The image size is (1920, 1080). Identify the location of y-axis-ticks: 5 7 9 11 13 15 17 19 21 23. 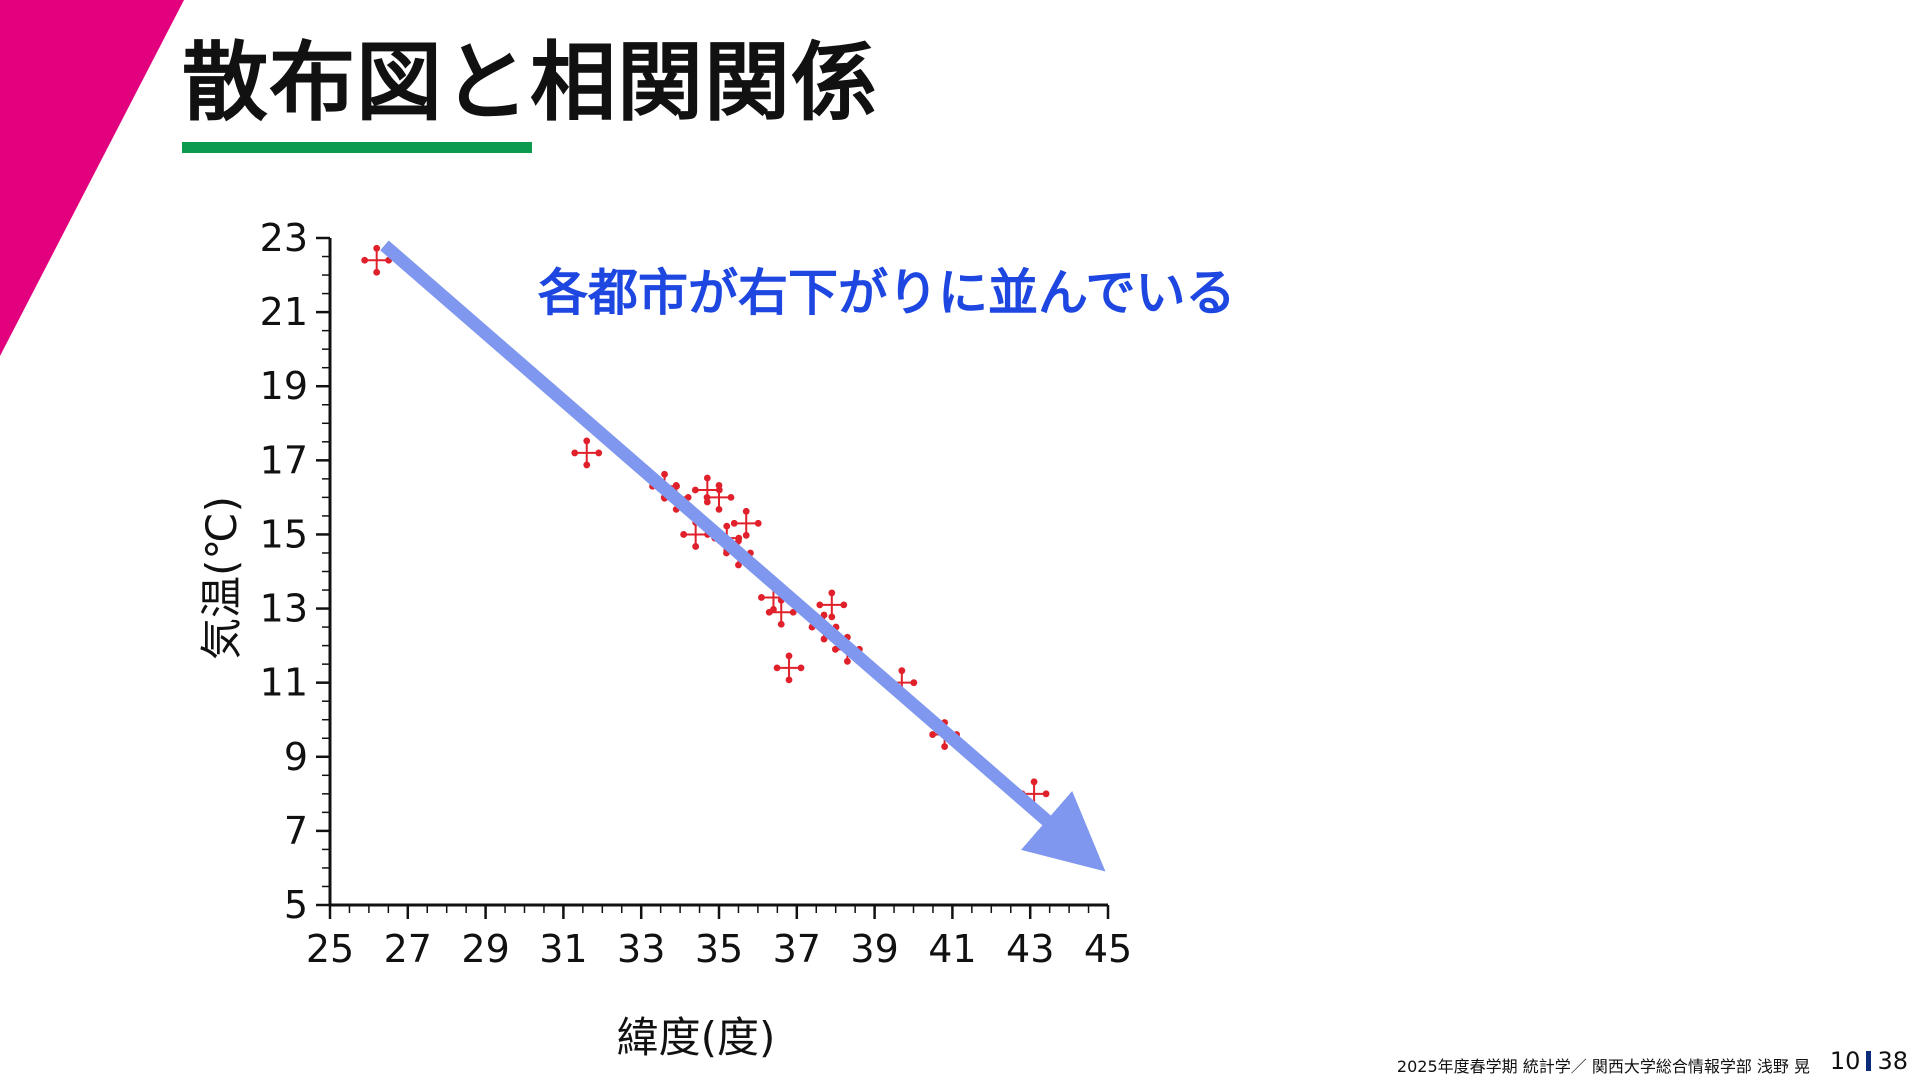
(295, 571).